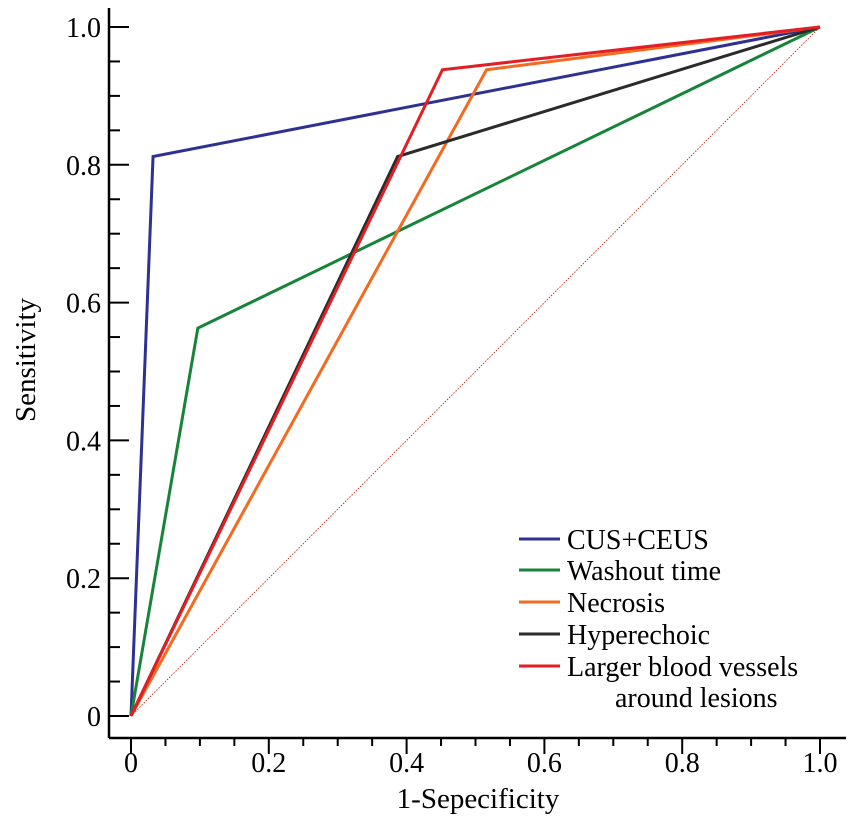  Describe the element at coordinates (682, 763) in the screenshot. I see `x-tick-label: 0.8` at that location.